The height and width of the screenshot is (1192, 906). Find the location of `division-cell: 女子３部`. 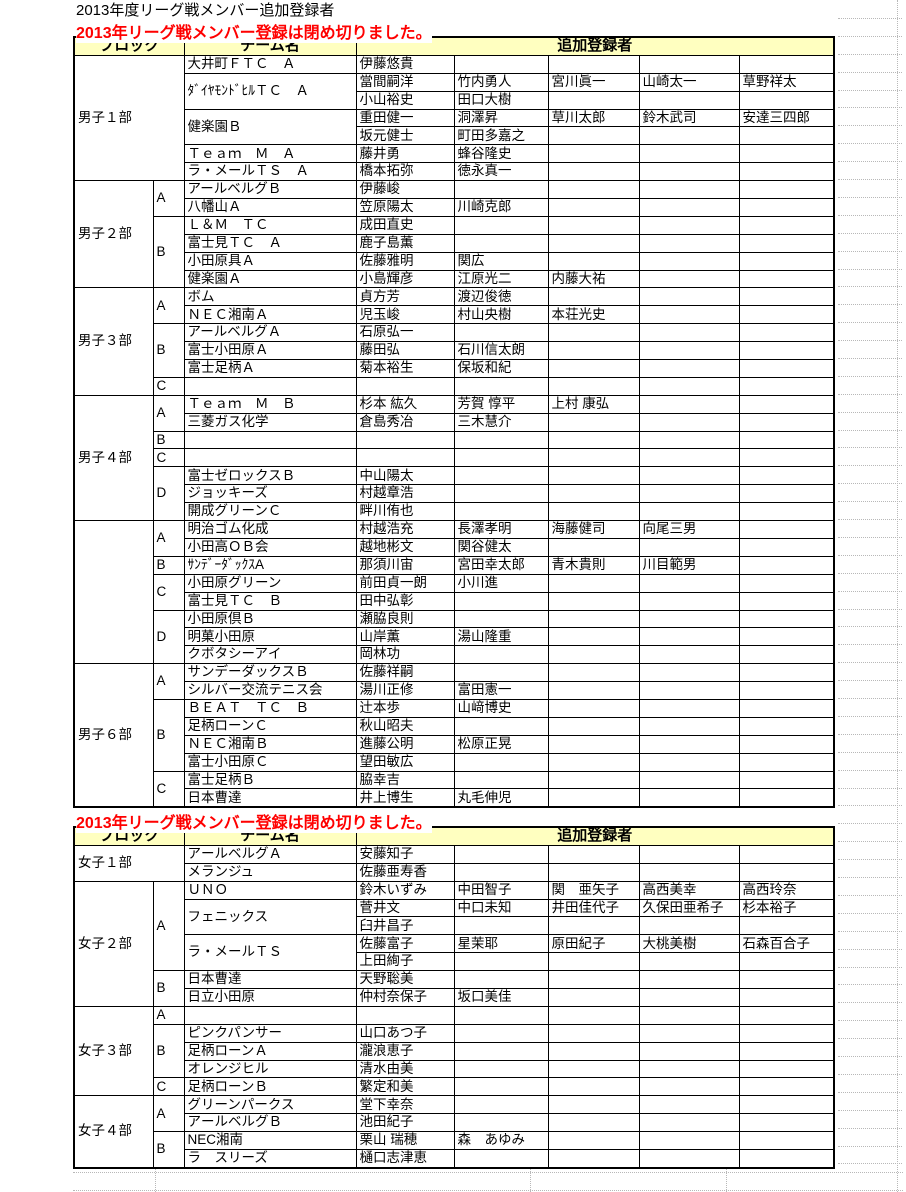

division-cell: 女子３部 is located at coordinates (113, 1051).